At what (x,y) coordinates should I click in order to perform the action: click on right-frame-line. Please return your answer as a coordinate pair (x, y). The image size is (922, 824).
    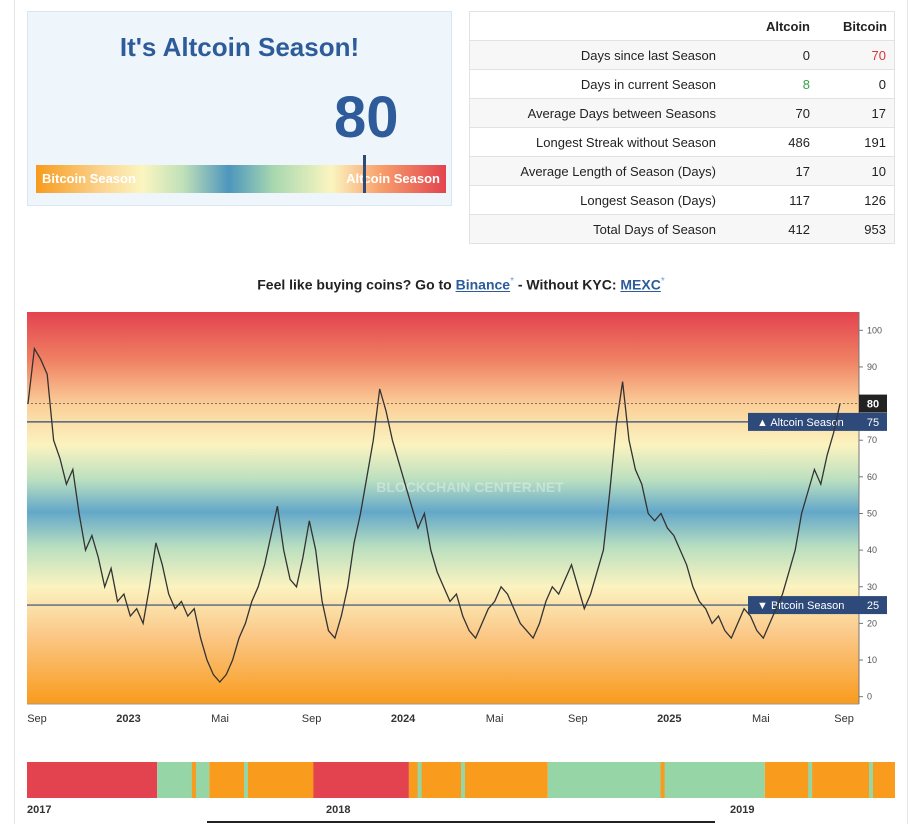
    Looking at the image, I should click on (907, 412).